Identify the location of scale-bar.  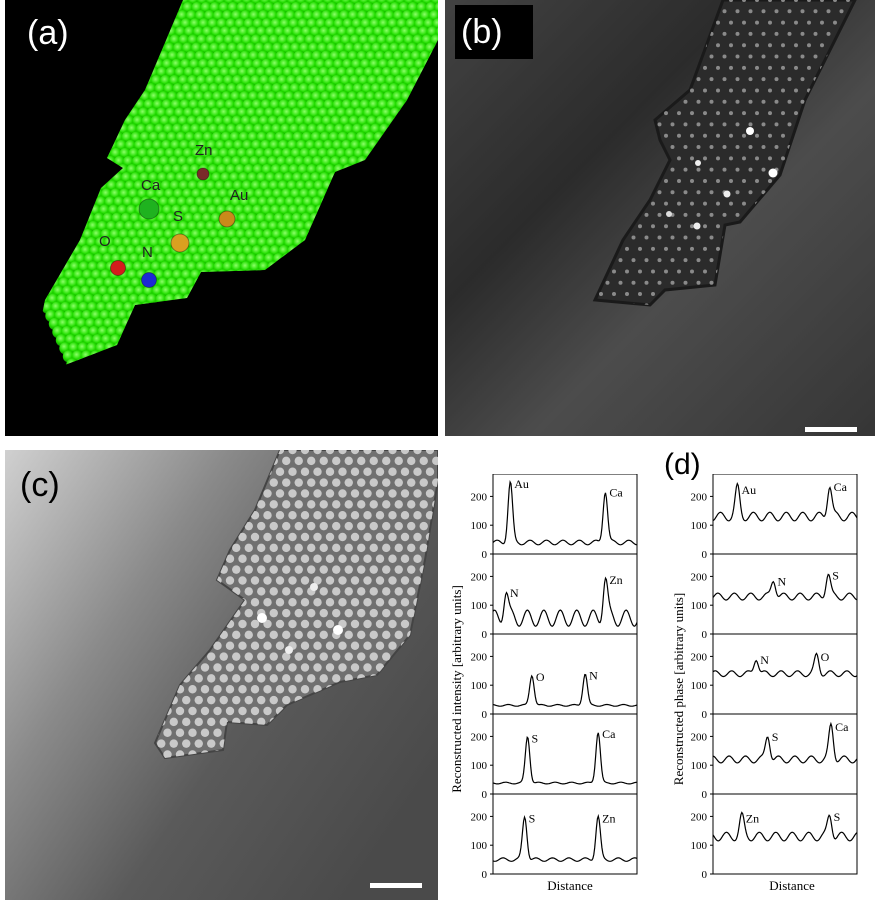
(831, 429).